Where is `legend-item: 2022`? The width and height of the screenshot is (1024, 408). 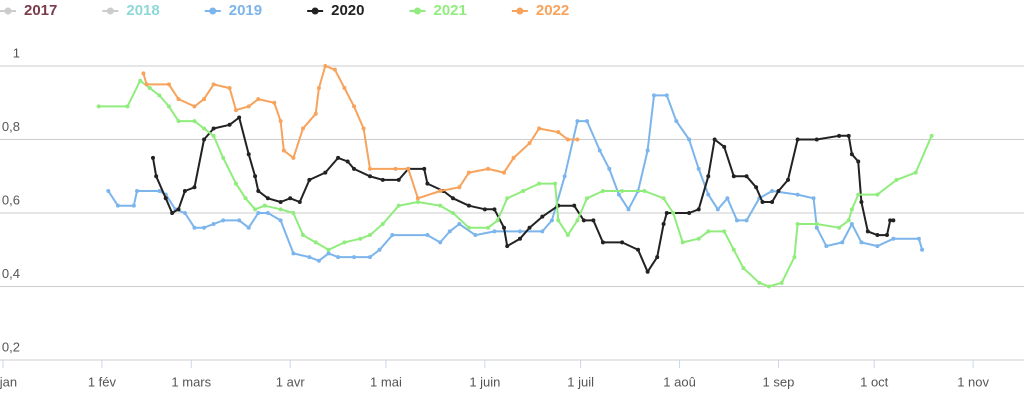
legend-item: 2022 is located at coordinates (540, 10).